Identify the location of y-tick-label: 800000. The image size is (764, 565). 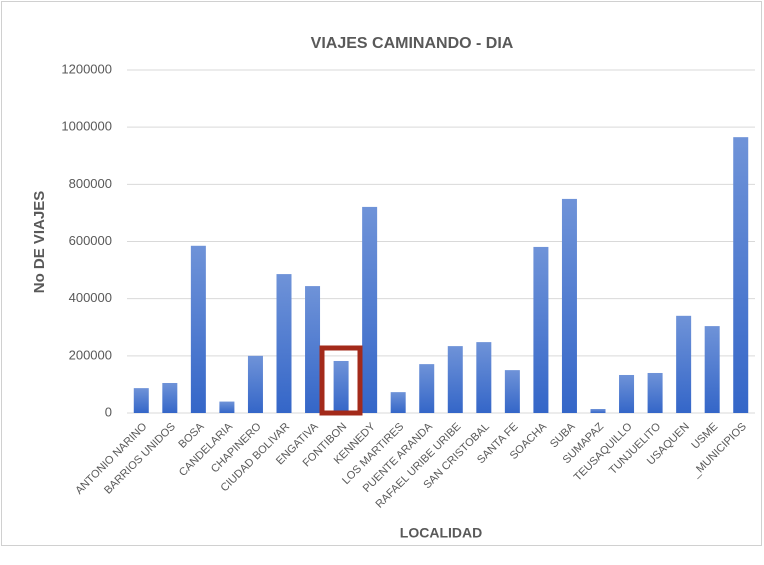
(90, 183).